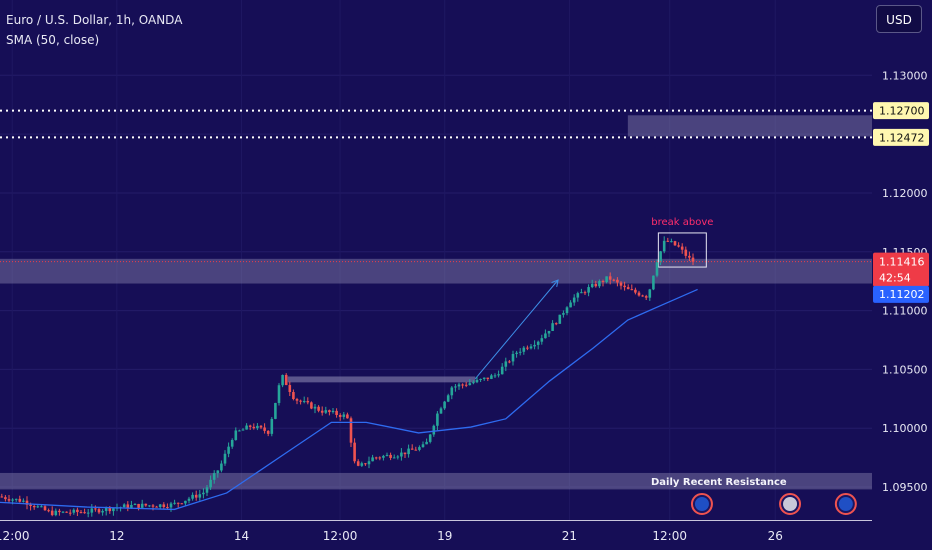 The height and width of the screenshot is (550, 932). I want to click on horizontal-levels, so click(436, 124).